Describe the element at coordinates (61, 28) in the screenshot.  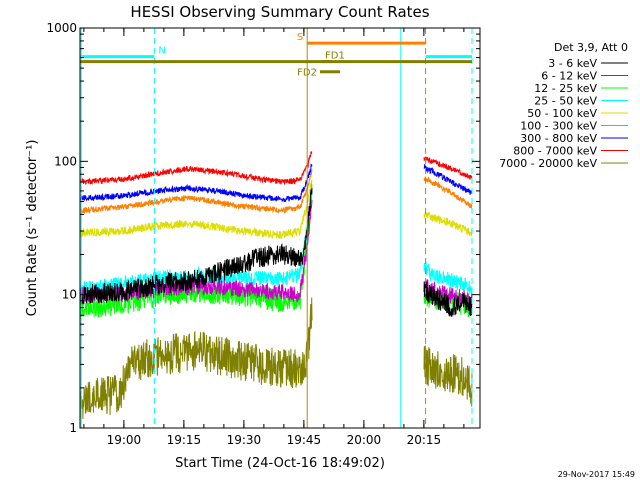
I see `y-tick-label-4: 1000` at that location.